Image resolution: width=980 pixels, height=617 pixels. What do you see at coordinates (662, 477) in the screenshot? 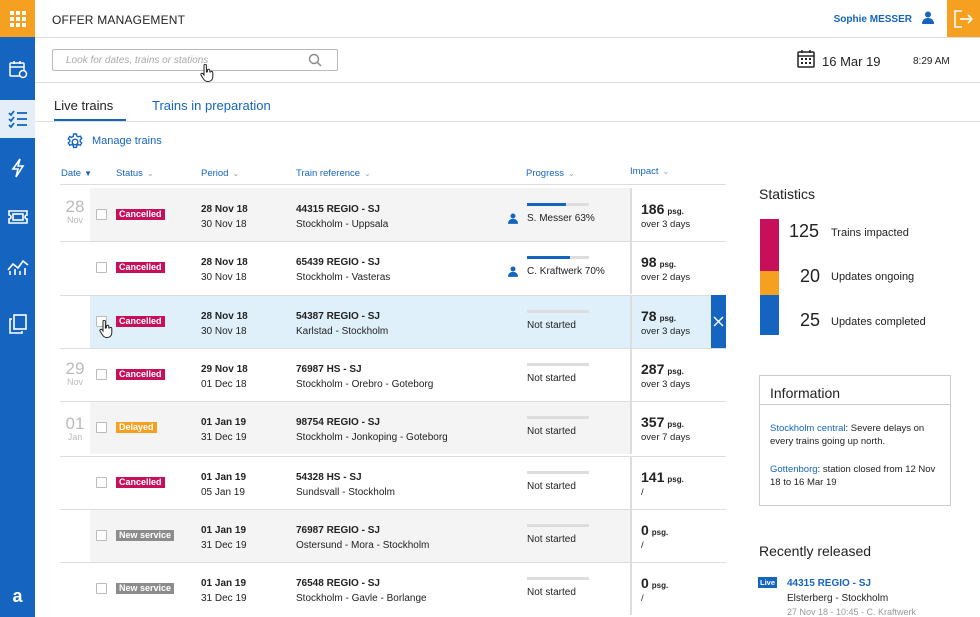
I see `impact-value: 141 psg.` at bounding box center [662, 477].